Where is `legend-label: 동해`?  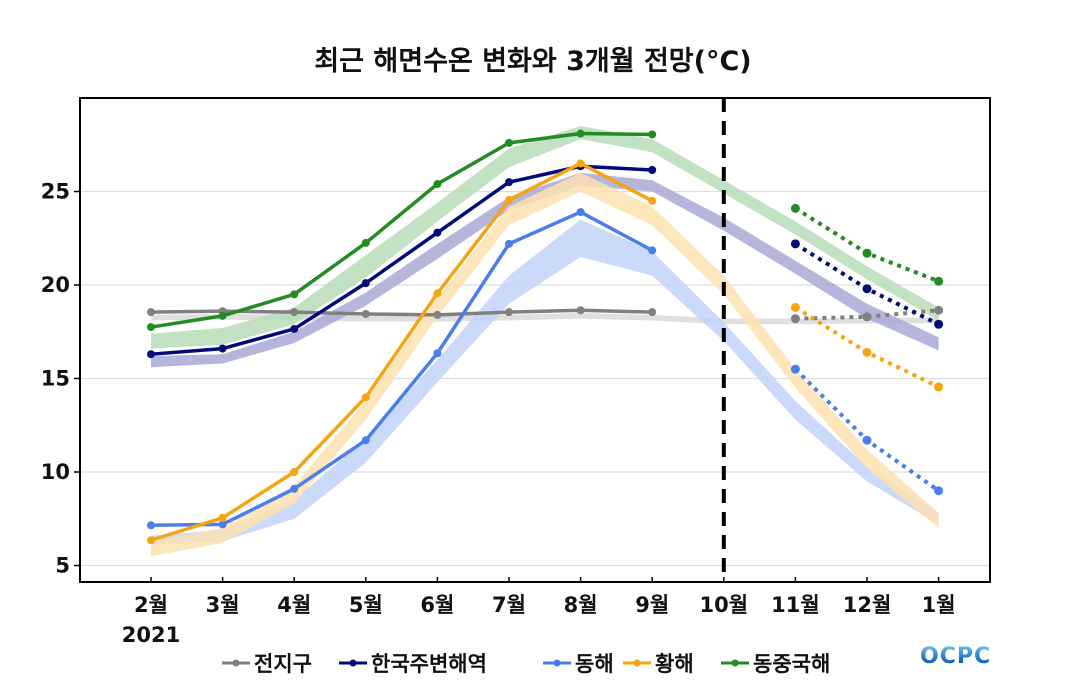
legend-label: 동해 is located at coordinates (594, 664).